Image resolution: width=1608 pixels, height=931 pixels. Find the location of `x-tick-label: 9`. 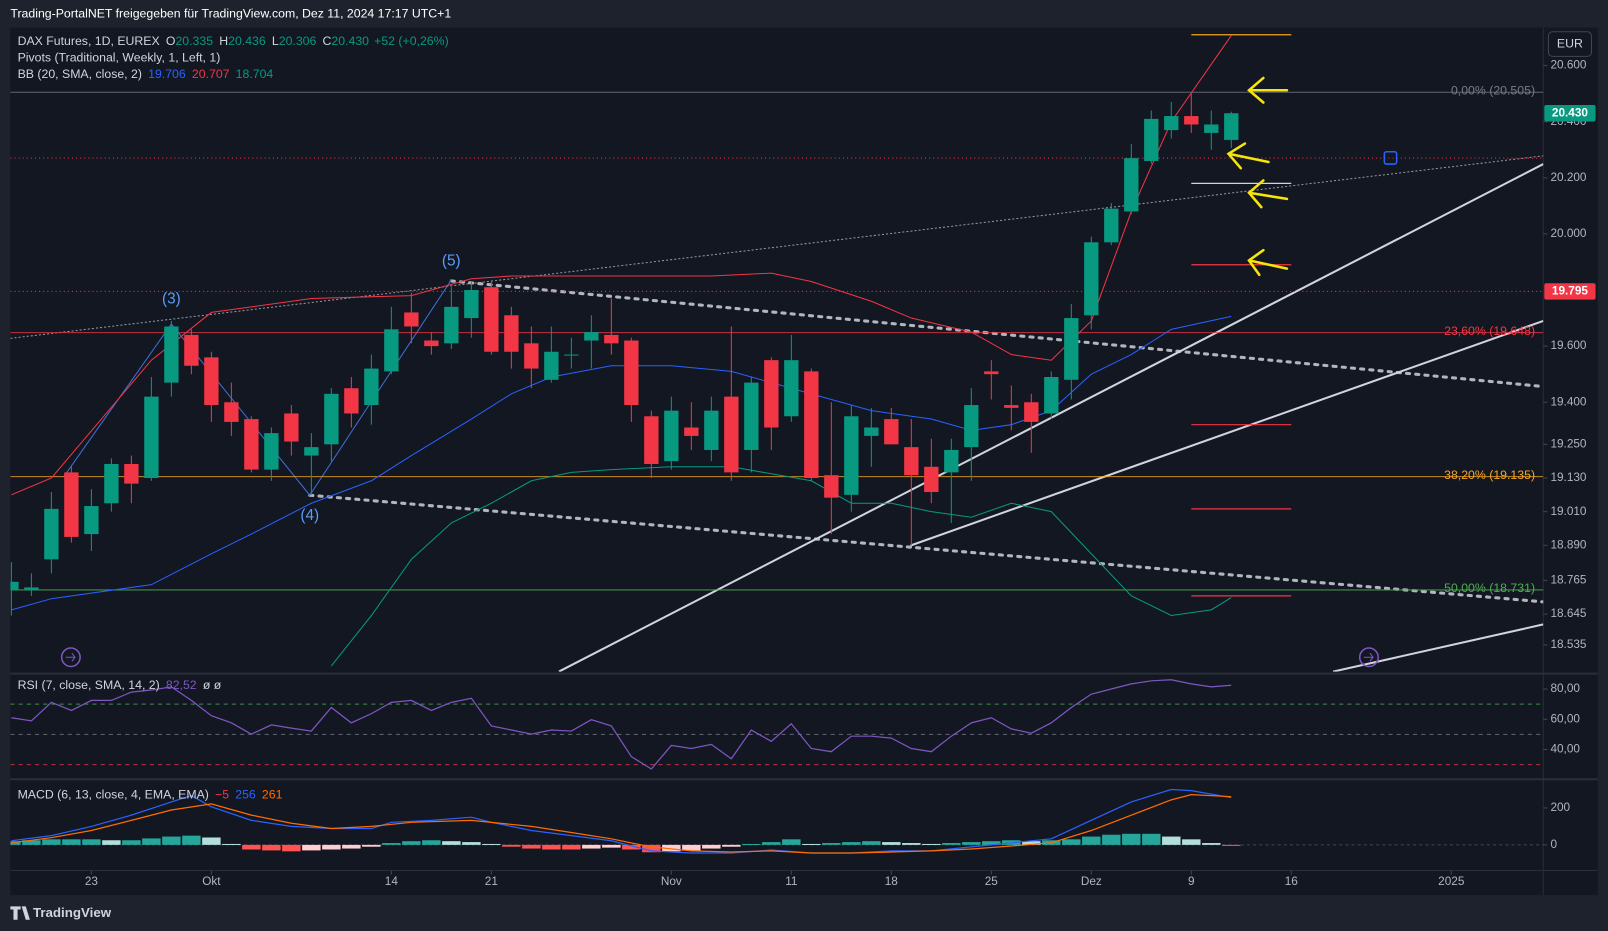

x-tick-label: 9 is located at coordinates (1191, 881).